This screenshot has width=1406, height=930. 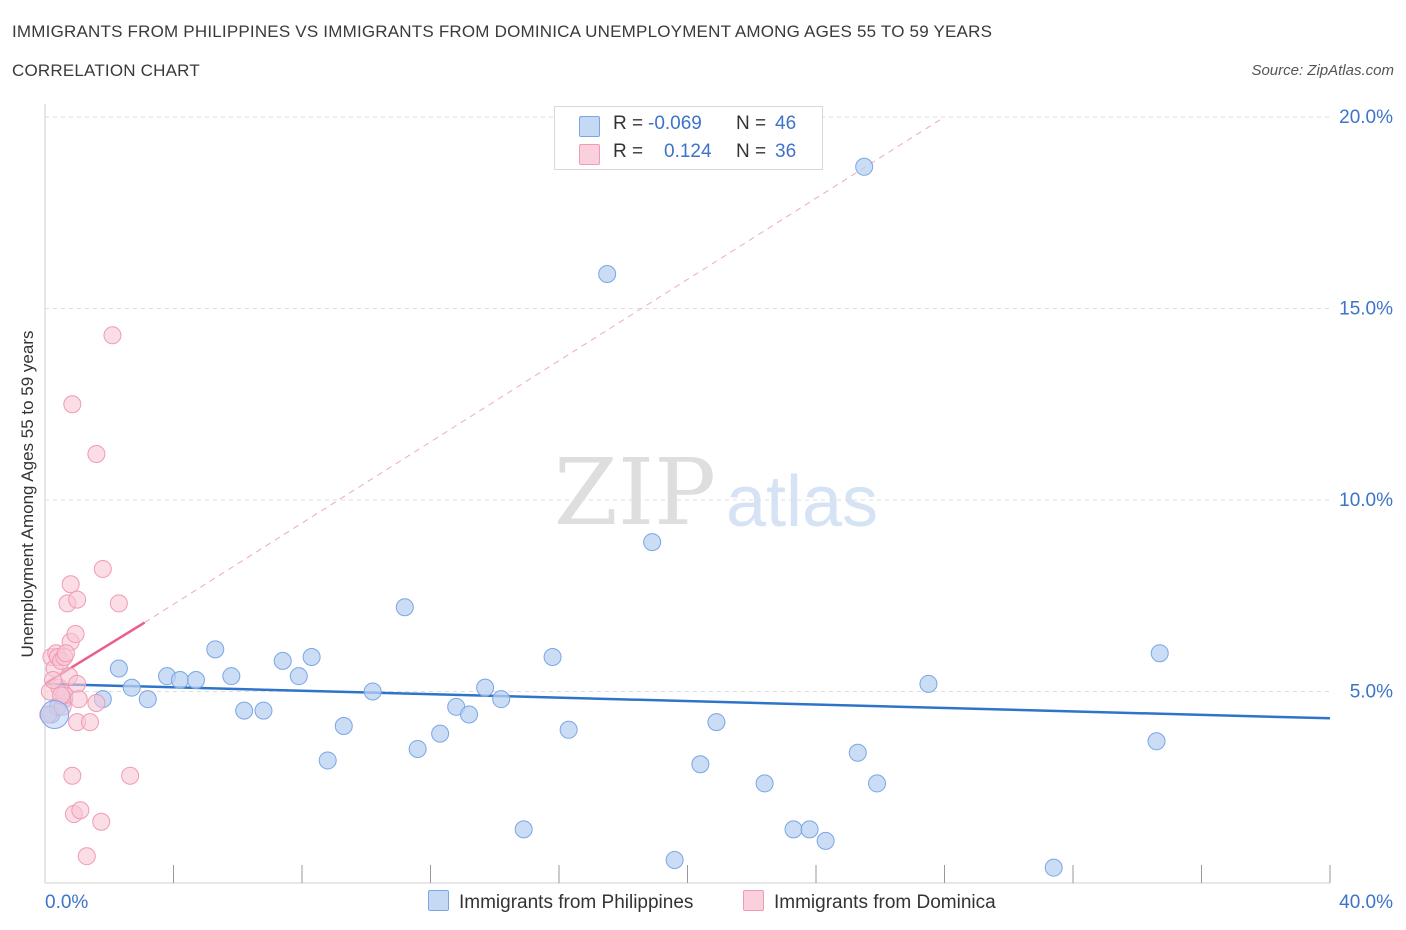 I want to click on trend-line-philippines, so click(x=687, y=701).